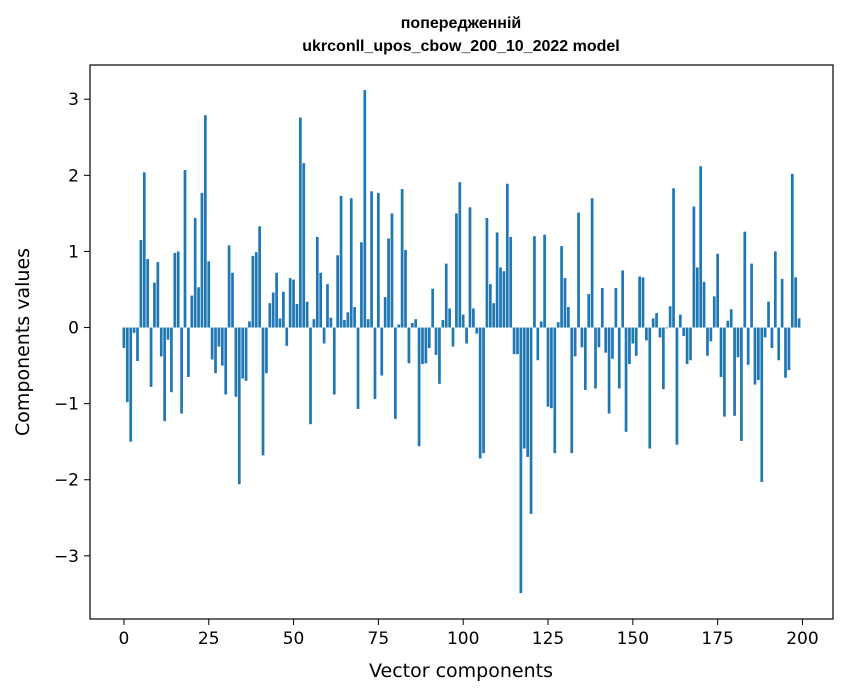  I want to click on x-tick-label: 0, so click(124, 639).